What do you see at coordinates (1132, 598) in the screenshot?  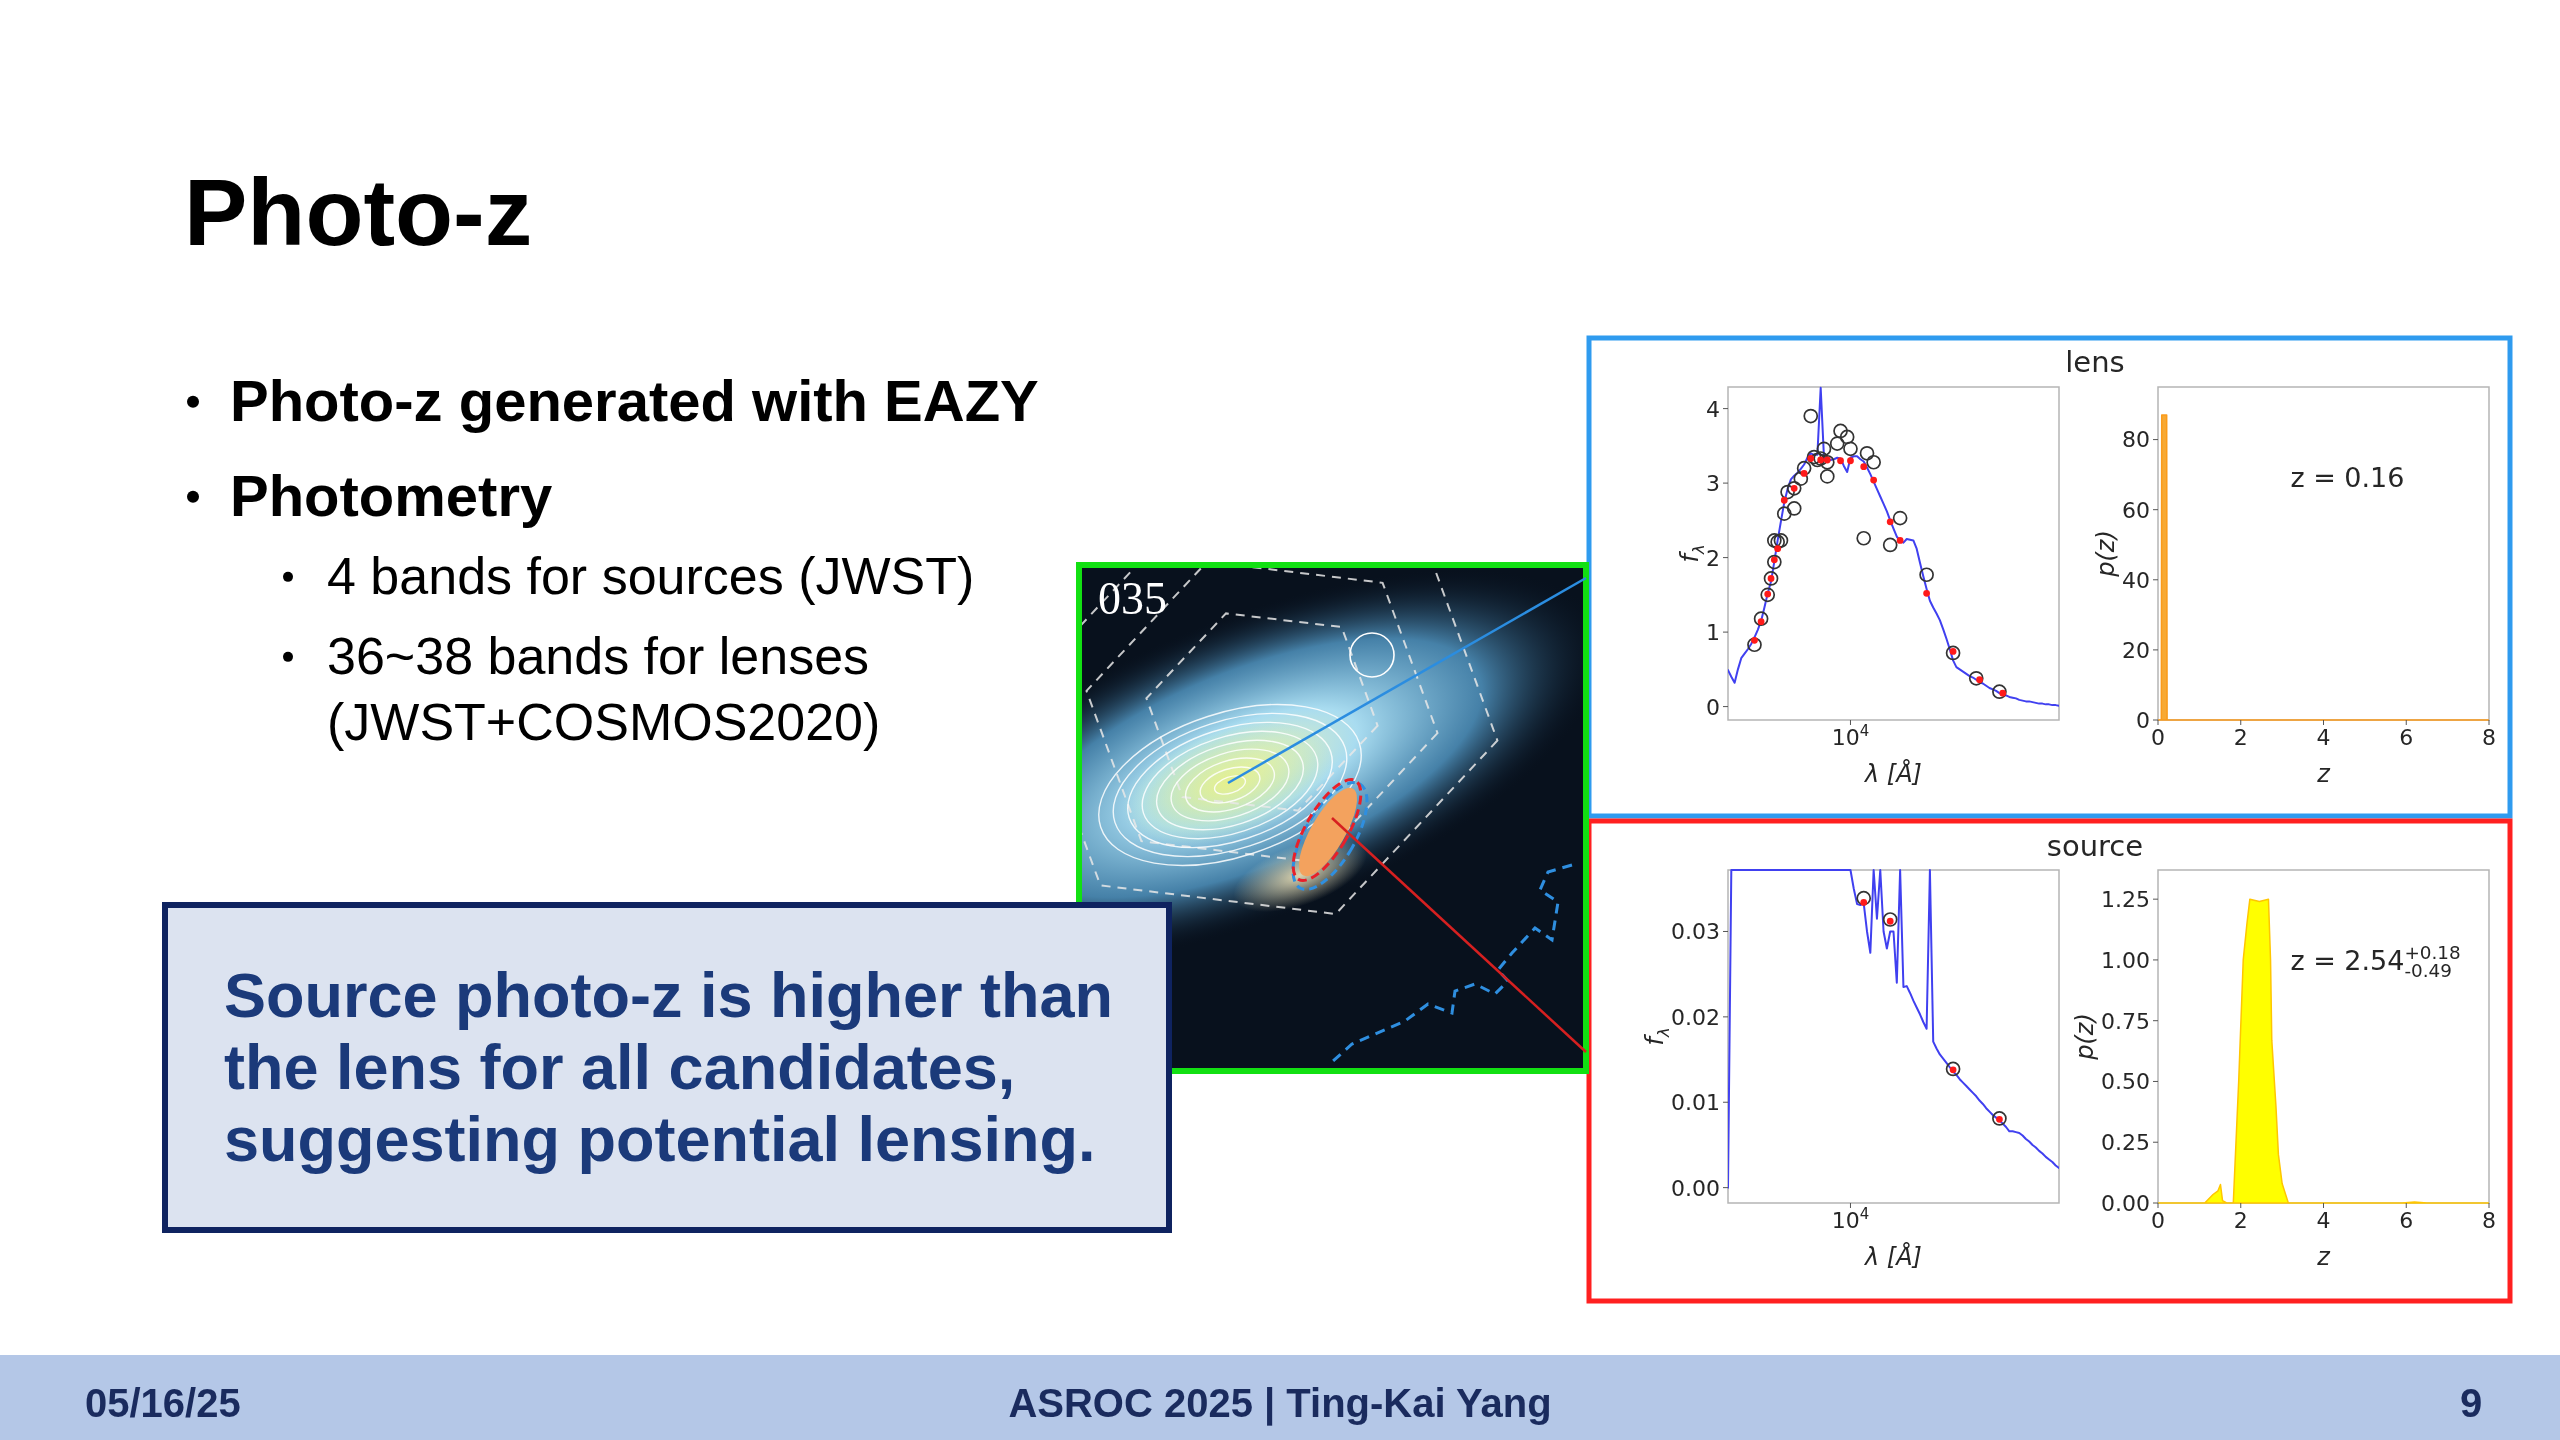 I see `text: 035` at bounding box center [1132, 598].